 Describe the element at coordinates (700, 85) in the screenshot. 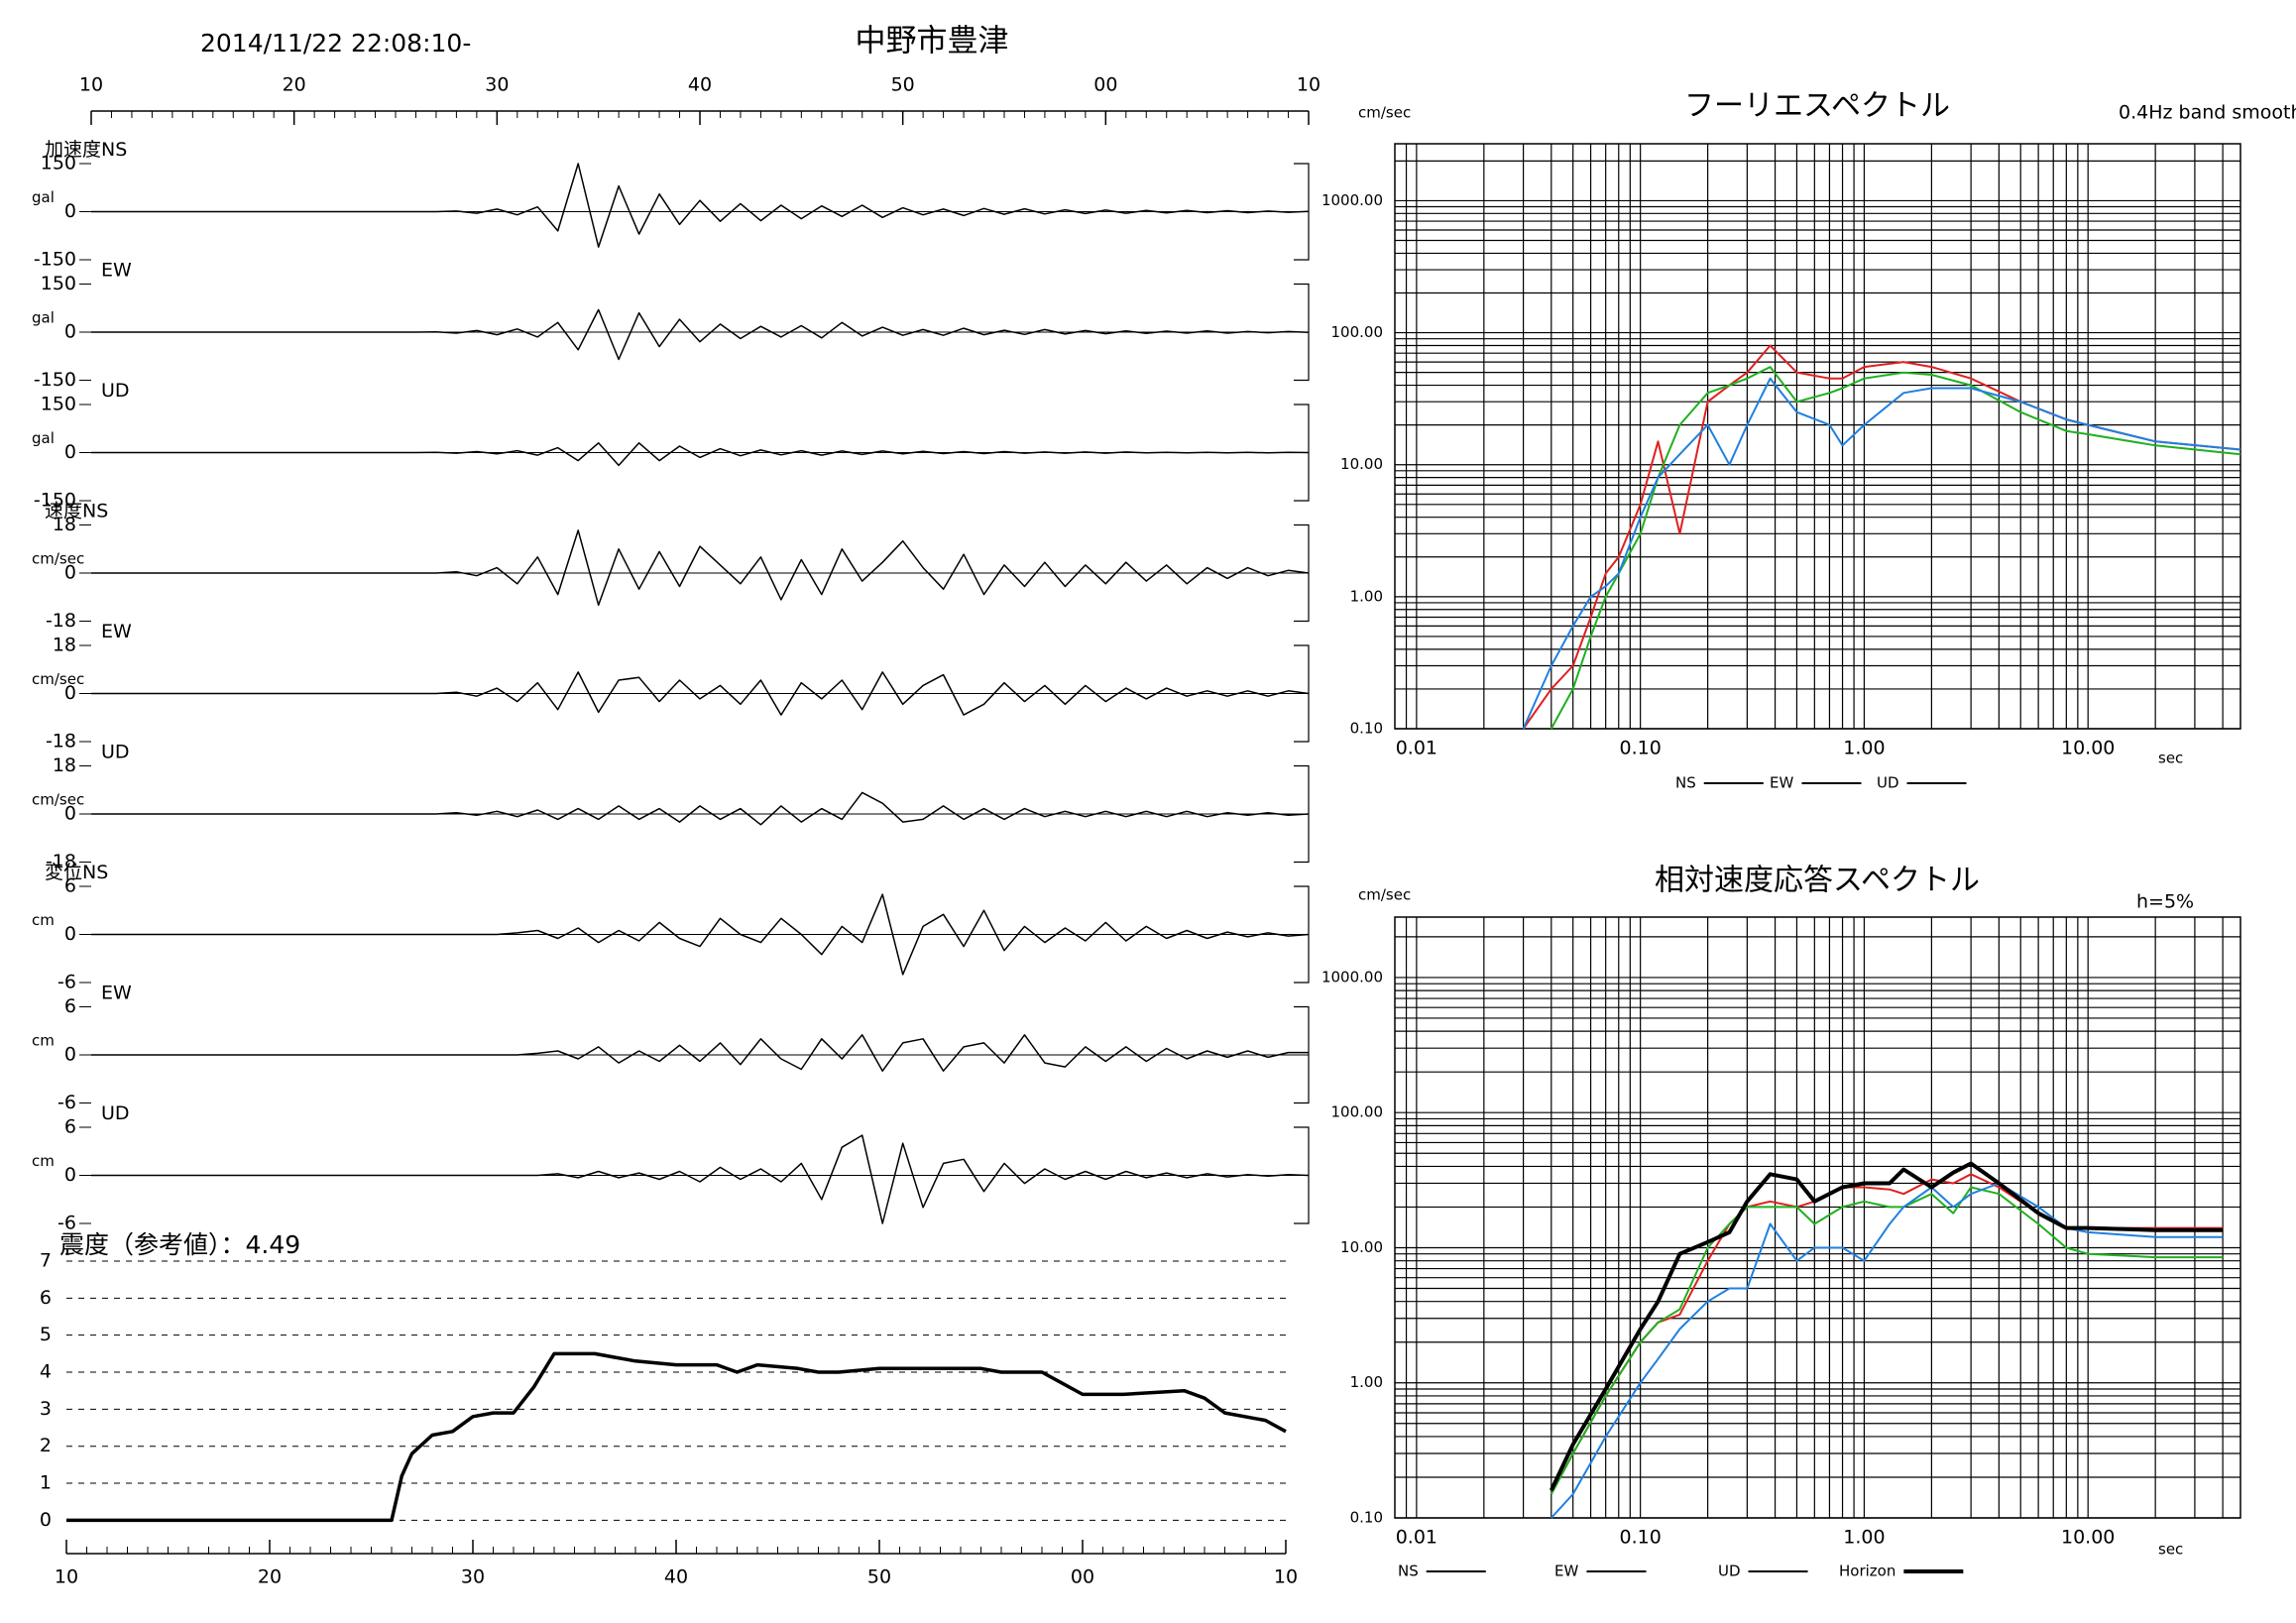

I see `x-tick-label: 40` at that location.